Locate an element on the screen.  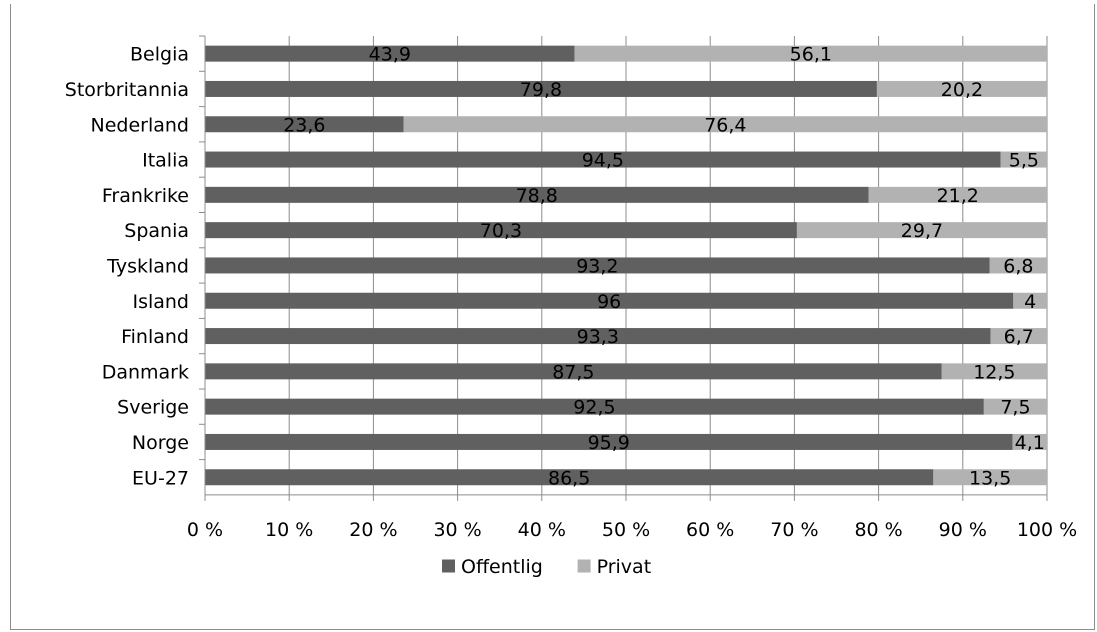
data-label: 6,8 is located at coordinates (1018, 266).